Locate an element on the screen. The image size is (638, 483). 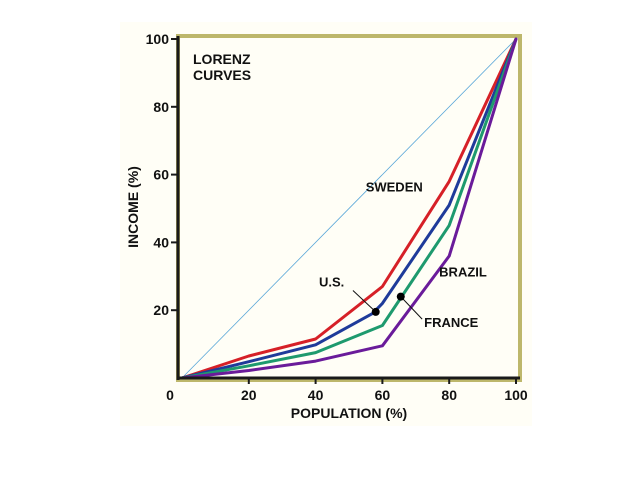
y-tick-label-40: 40 is located at coordinates (161, 242).